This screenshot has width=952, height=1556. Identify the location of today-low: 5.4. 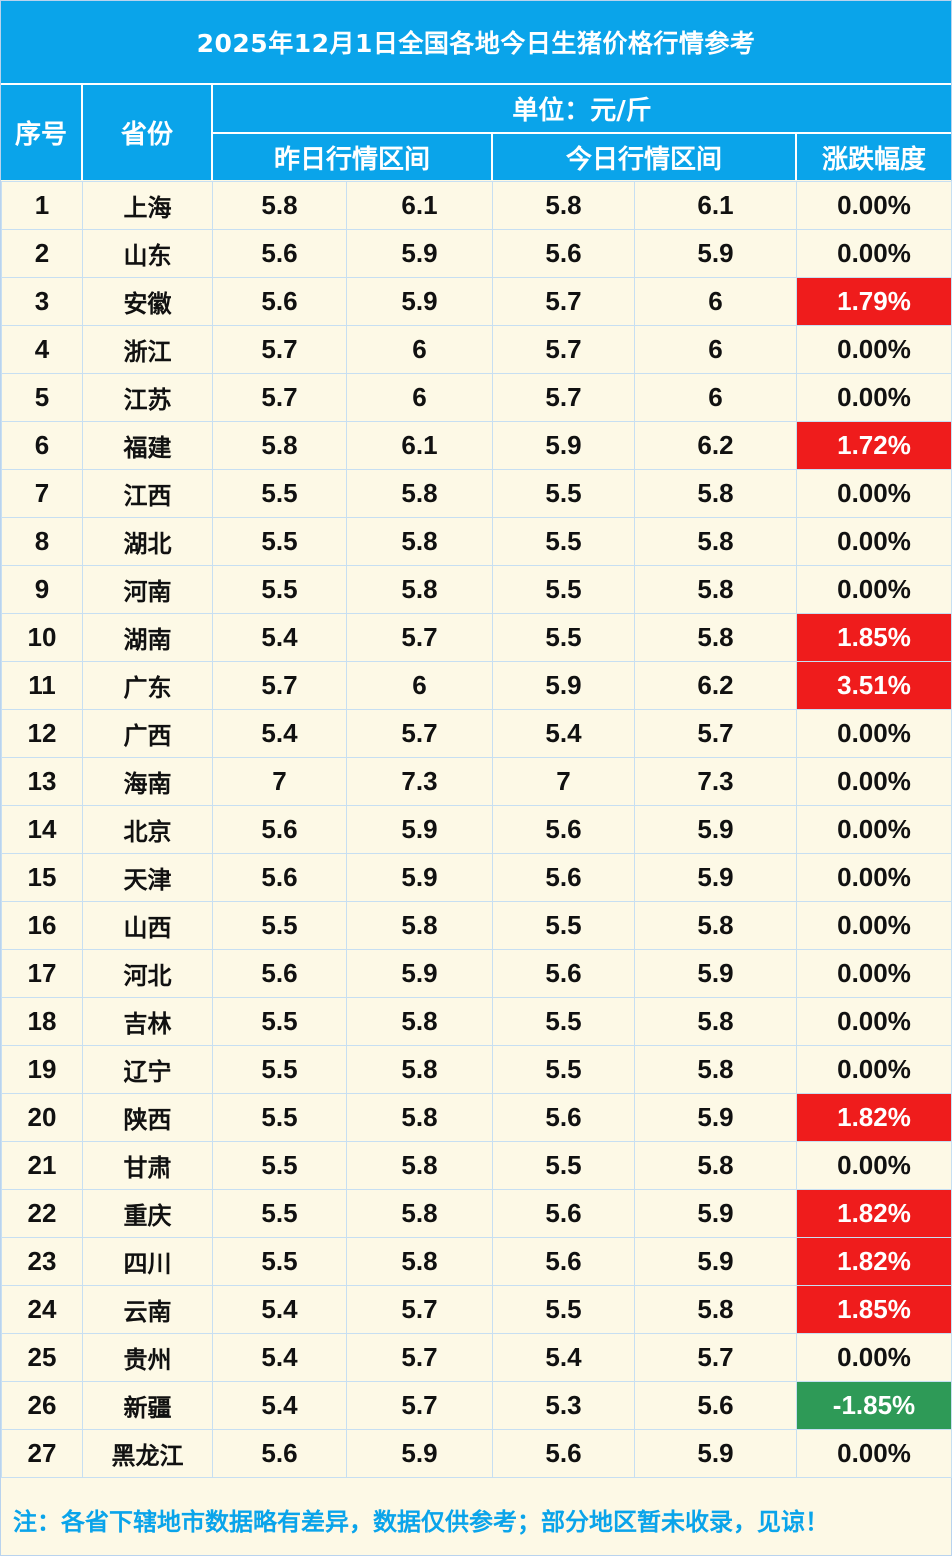
(563, 1357).